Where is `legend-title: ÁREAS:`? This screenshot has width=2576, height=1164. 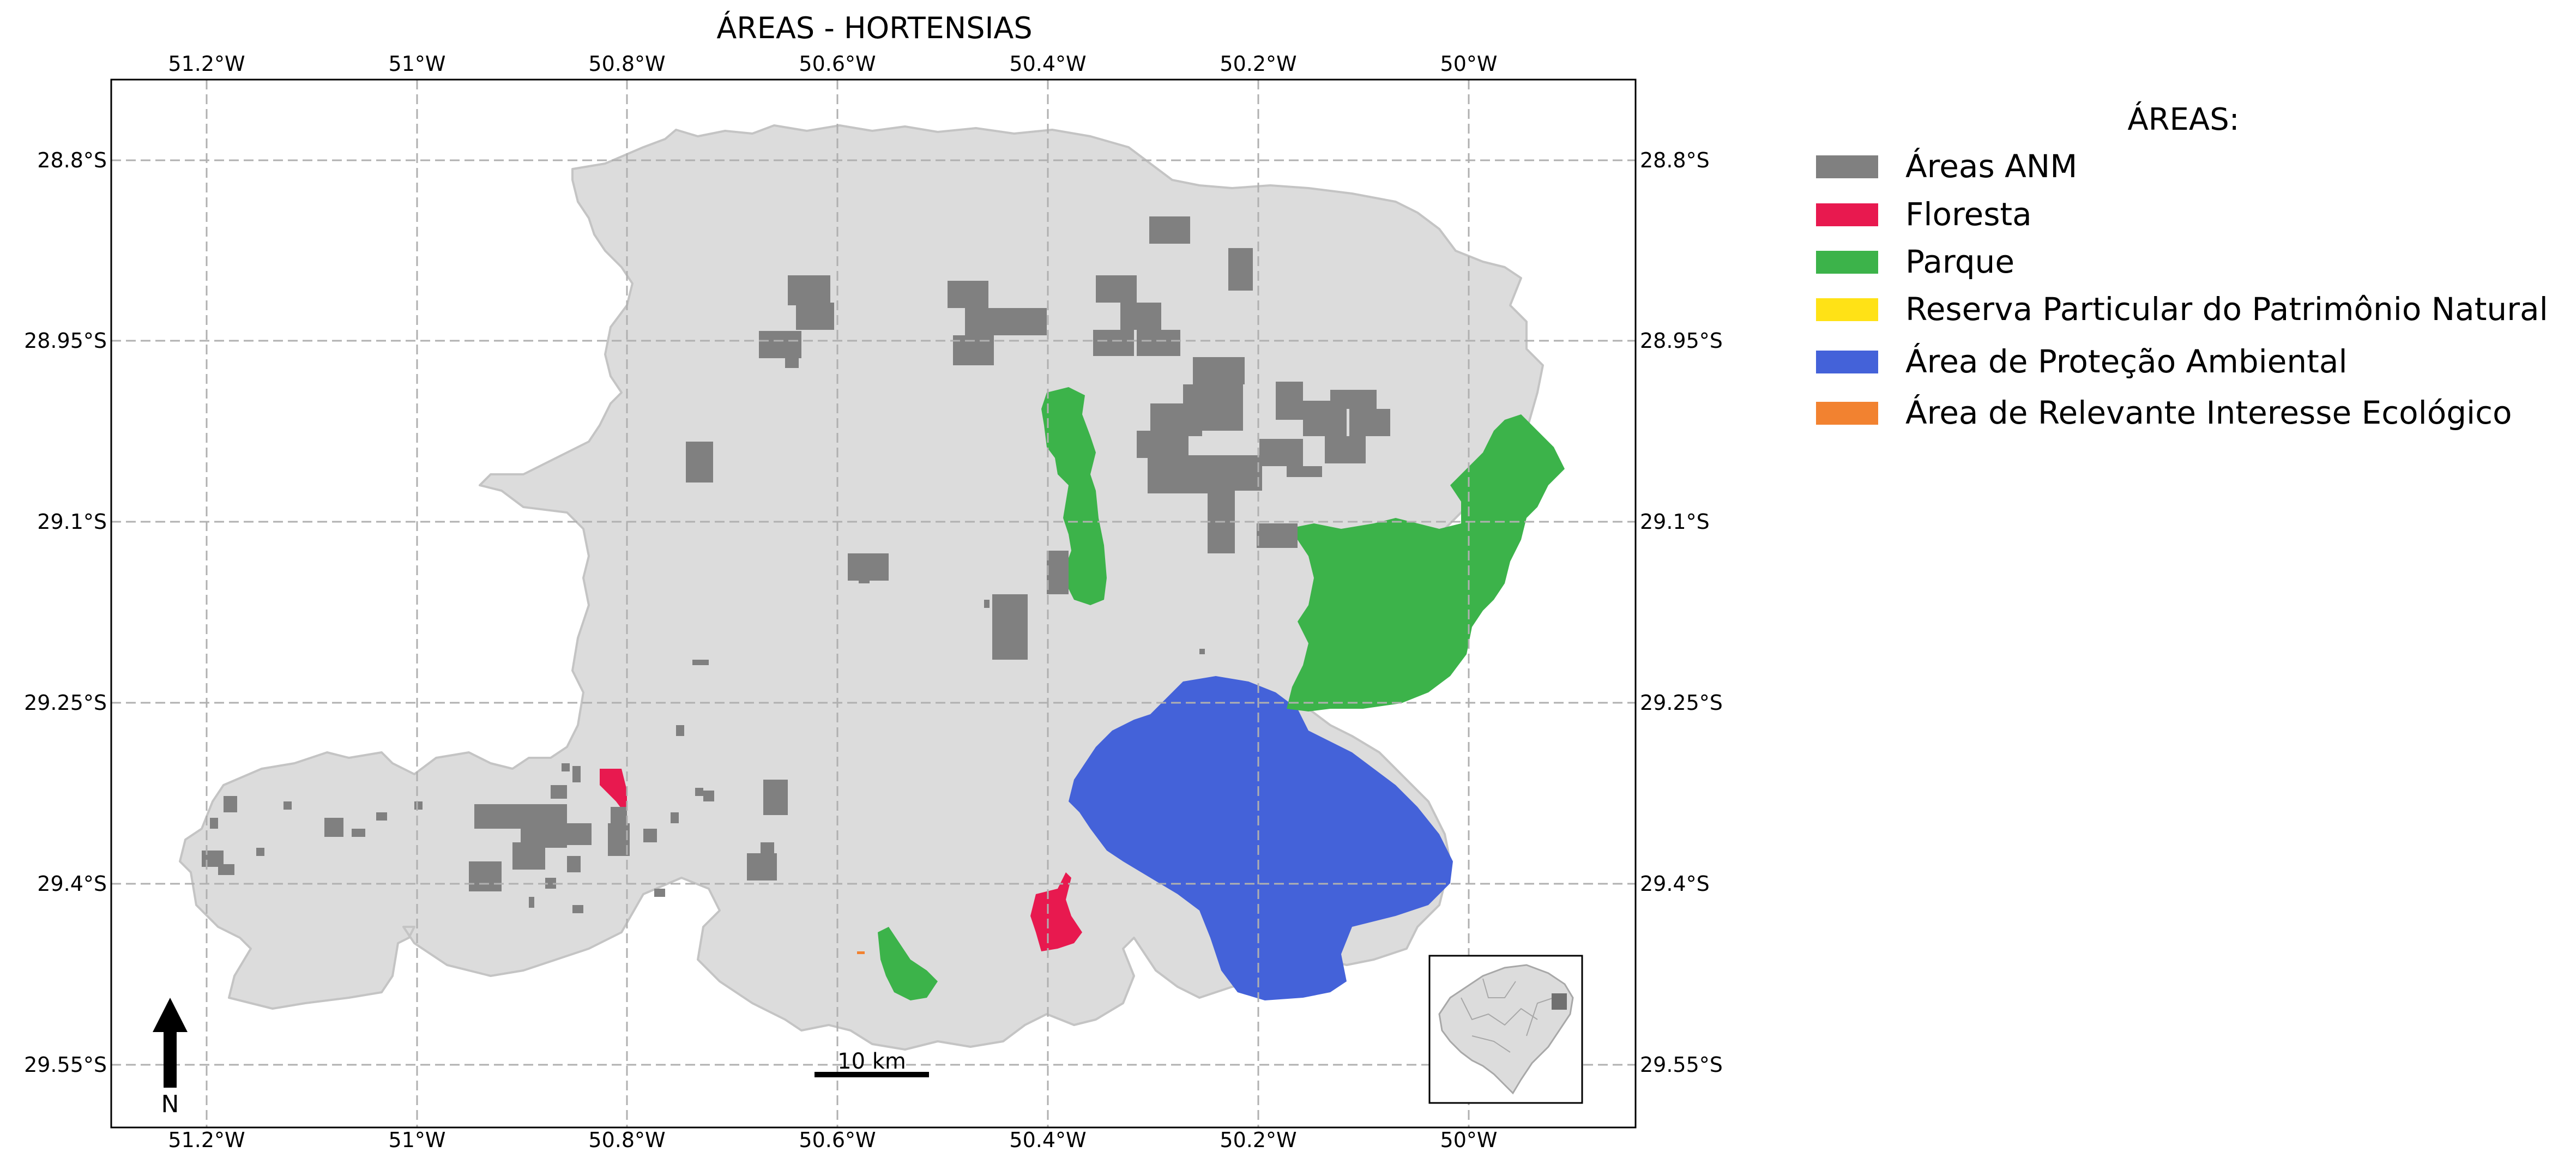 legend-title: ÁREAS: is located at coordinates (2183, 119).